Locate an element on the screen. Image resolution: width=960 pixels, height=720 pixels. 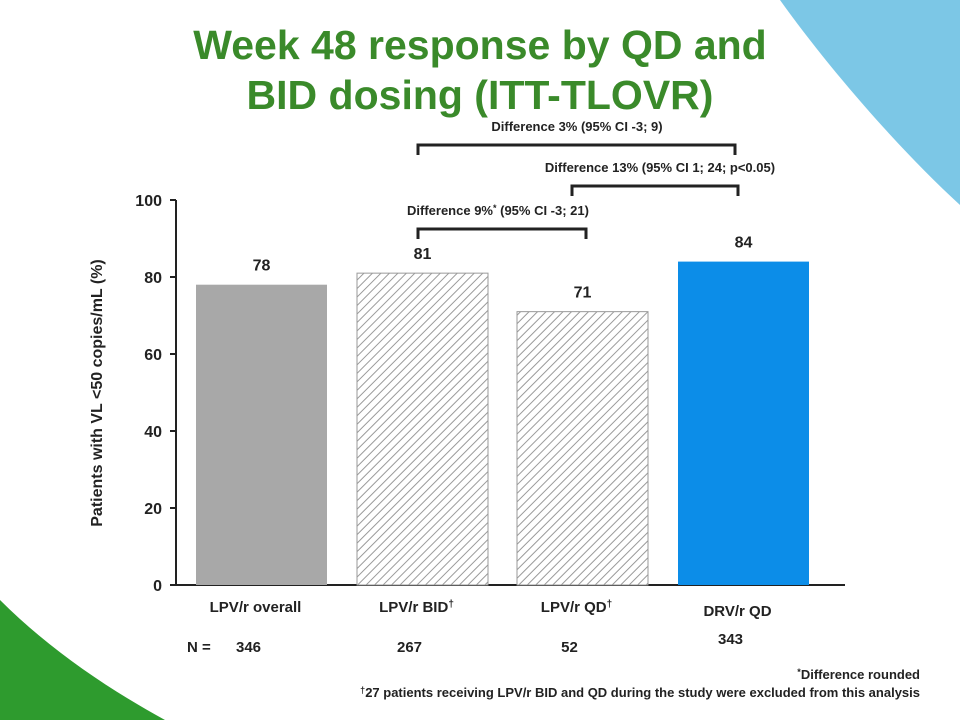
top-right-swoosh is located at coordinates (870, 102).